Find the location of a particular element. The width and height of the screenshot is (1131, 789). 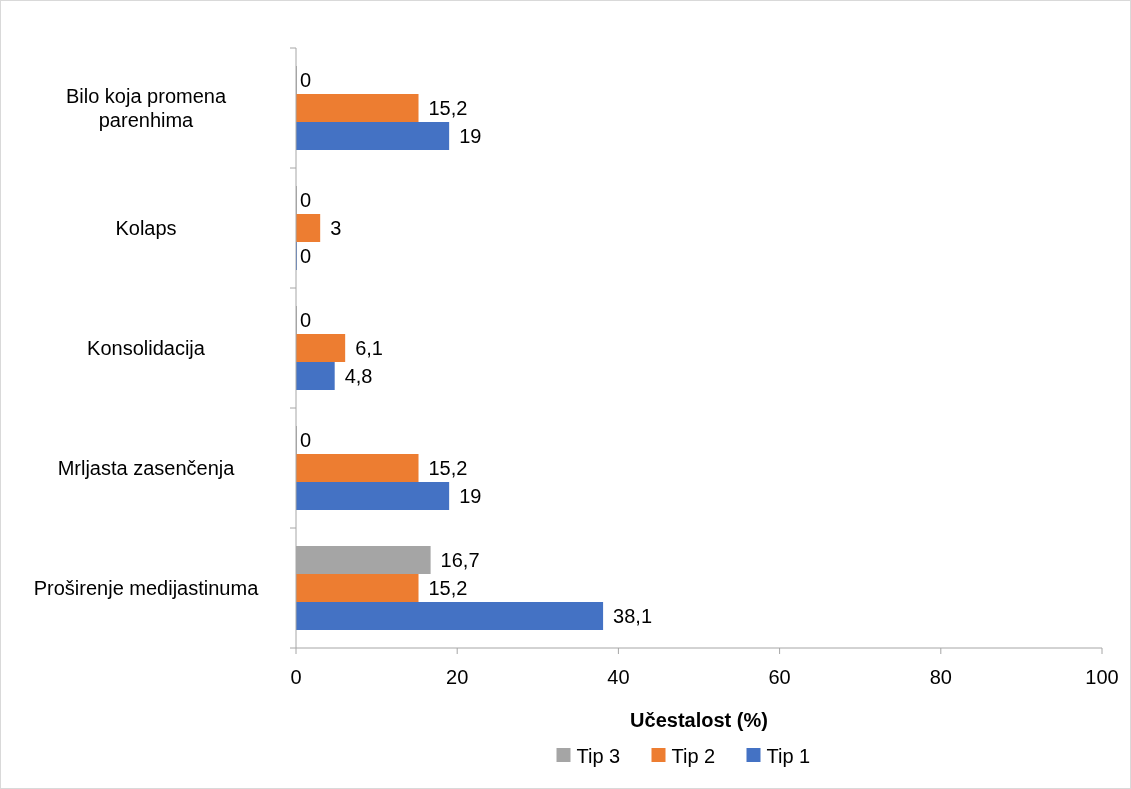

x-tick-label: 100 is located at coordinates (1102, 677).